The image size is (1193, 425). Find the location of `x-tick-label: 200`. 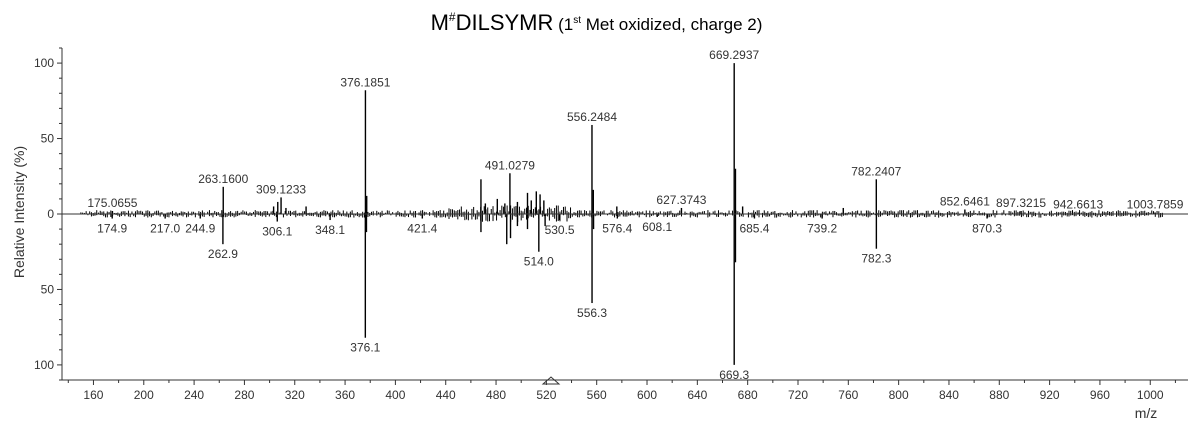

x-tick-label: 200 is located at coordinates (144, 395).